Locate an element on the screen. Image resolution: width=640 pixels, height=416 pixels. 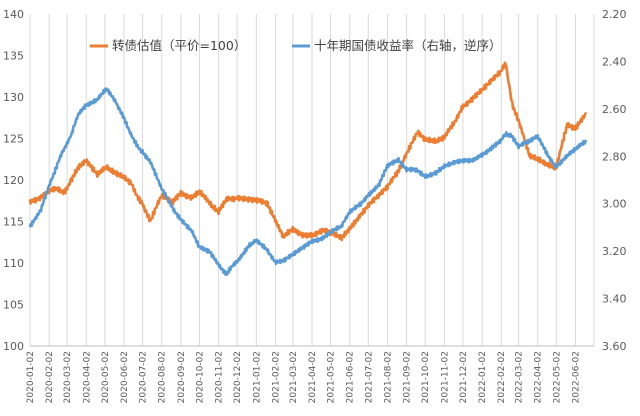
x-tick-label-10: 2020-11-02 is located at coordinates (220, 377).